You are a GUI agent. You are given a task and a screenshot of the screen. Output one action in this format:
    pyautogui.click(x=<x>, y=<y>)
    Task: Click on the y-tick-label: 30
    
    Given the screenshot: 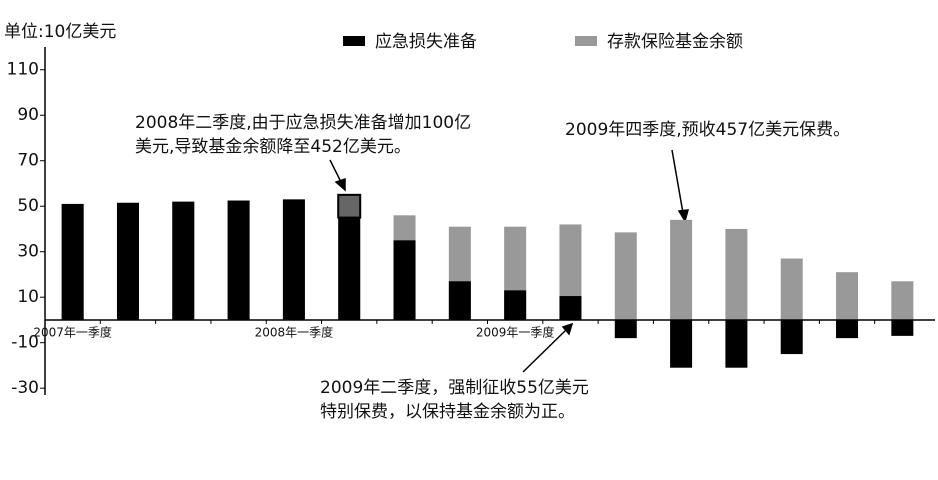 What is the action you would take?
    pyautogui.click(x=28, y=252)
    